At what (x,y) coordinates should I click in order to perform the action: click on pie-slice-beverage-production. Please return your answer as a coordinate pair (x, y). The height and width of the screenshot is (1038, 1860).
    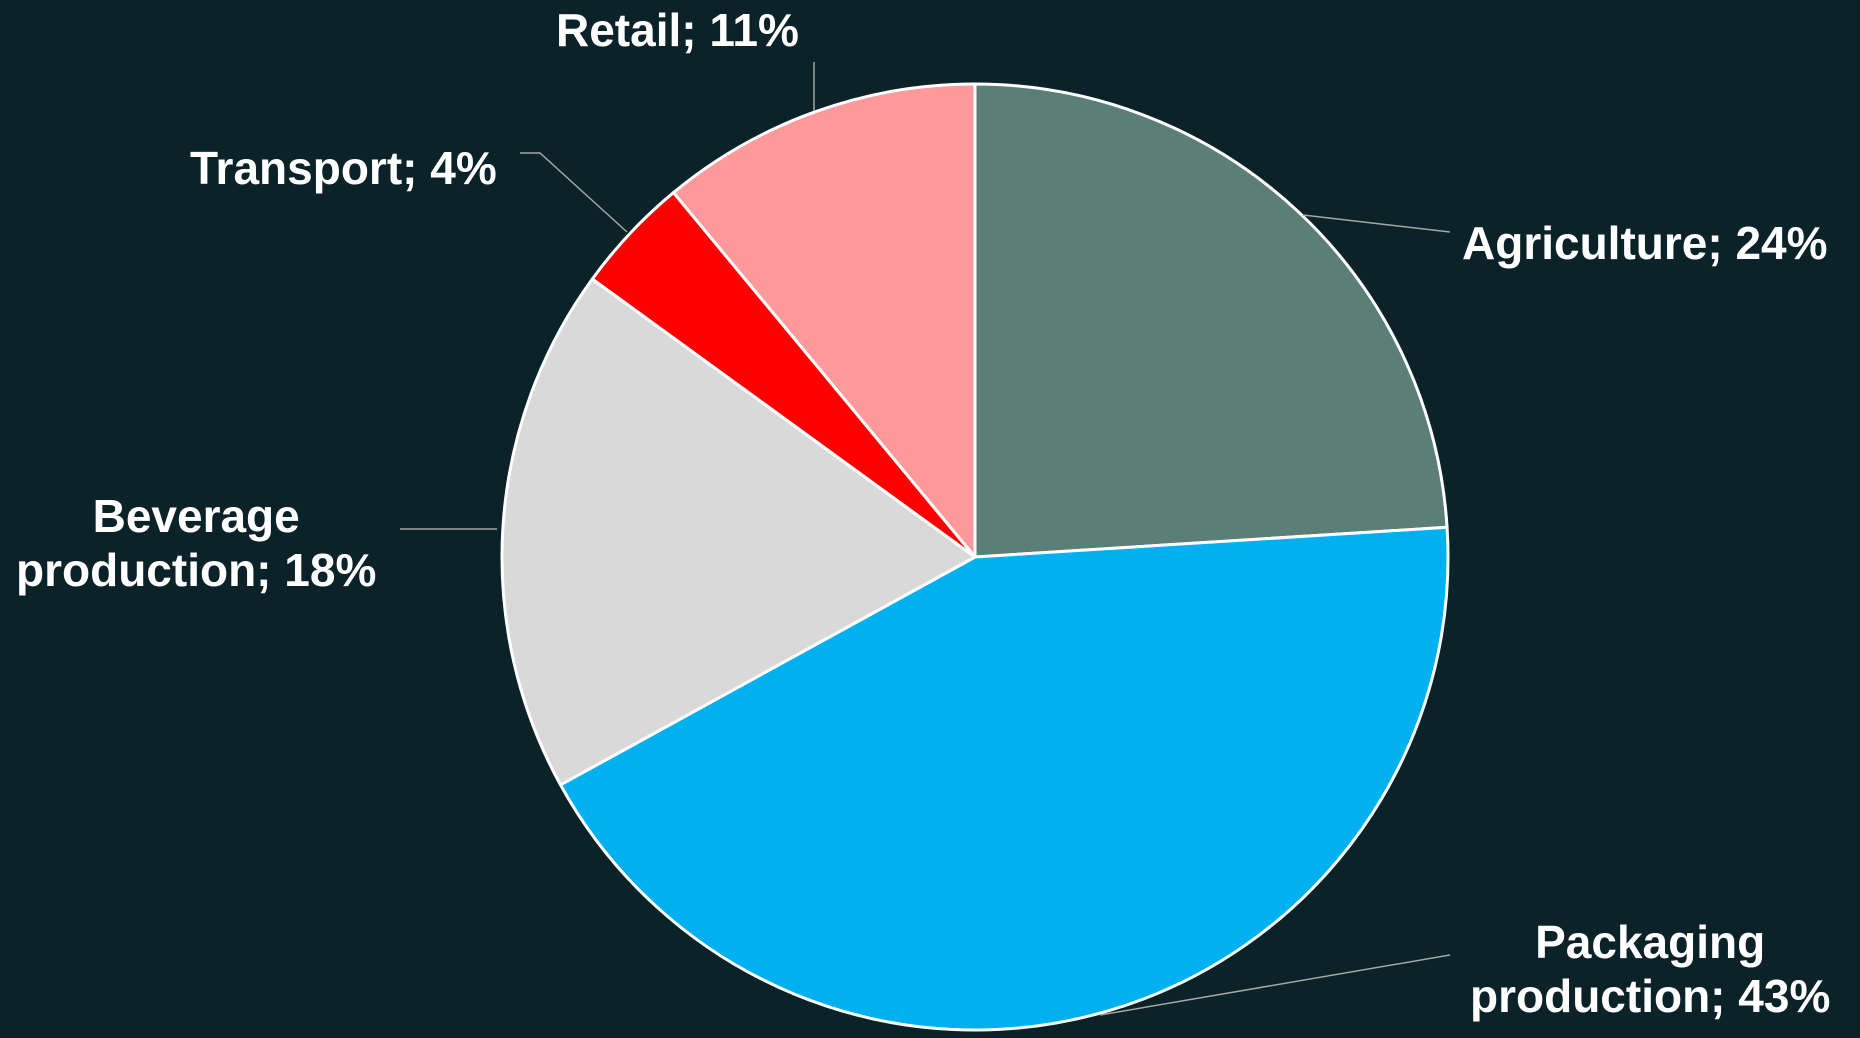
    Looking at the image, I should click on (738, 532).